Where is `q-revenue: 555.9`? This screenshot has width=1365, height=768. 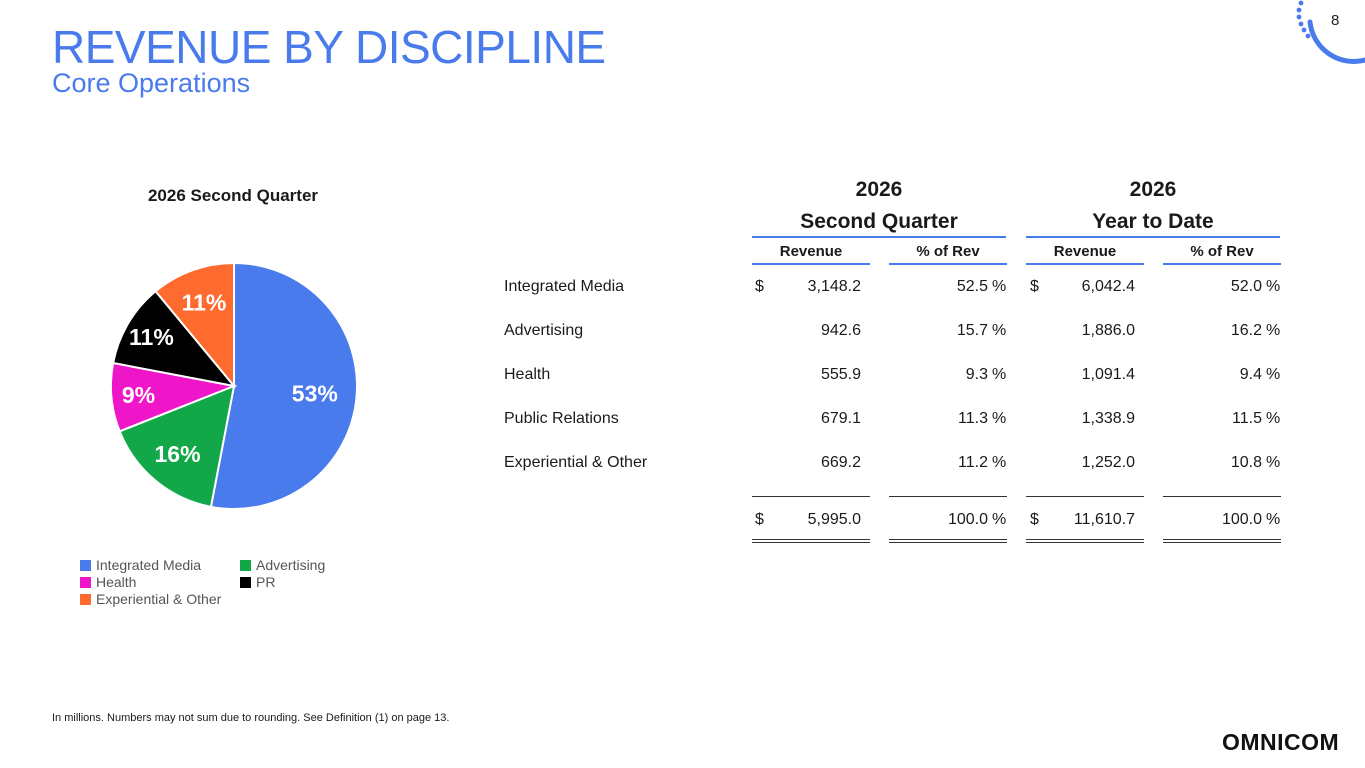 q-revenue: 555.9 is located at coordinates (840, 374).